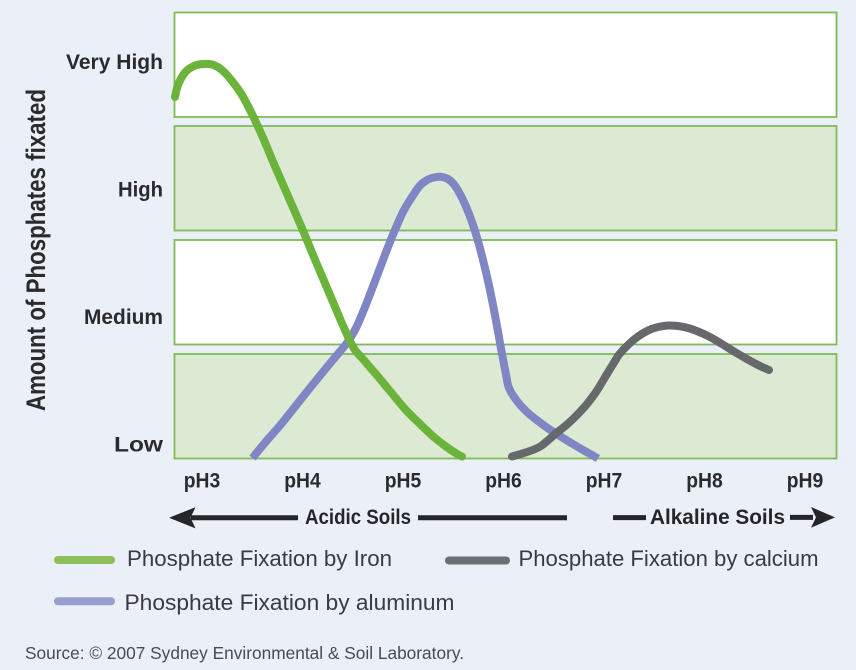 The height and width of the screenshot is (670, 856). Describe the element at coordinates (123, 317) in the screenshot. I see `svg-text: Medium` at that location.